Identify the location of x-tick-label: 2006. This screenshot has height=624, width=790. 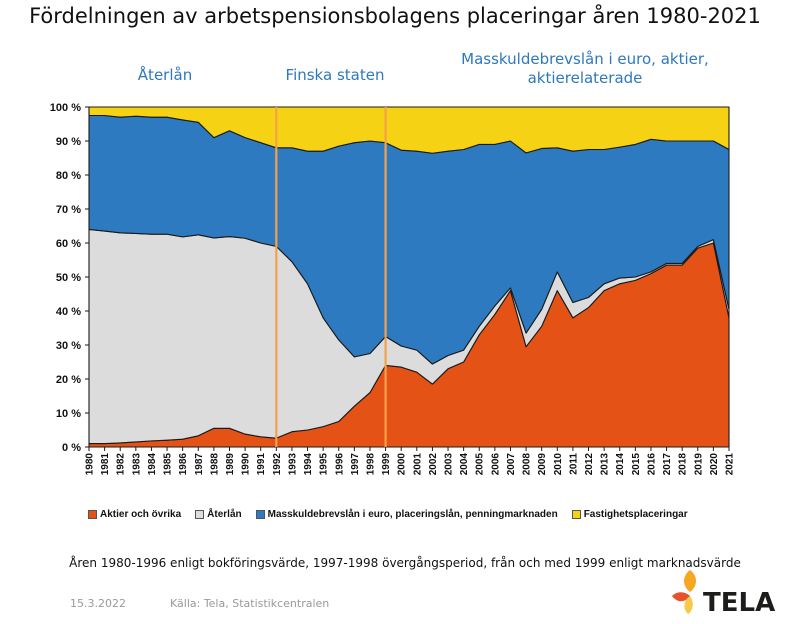
(495, 464).